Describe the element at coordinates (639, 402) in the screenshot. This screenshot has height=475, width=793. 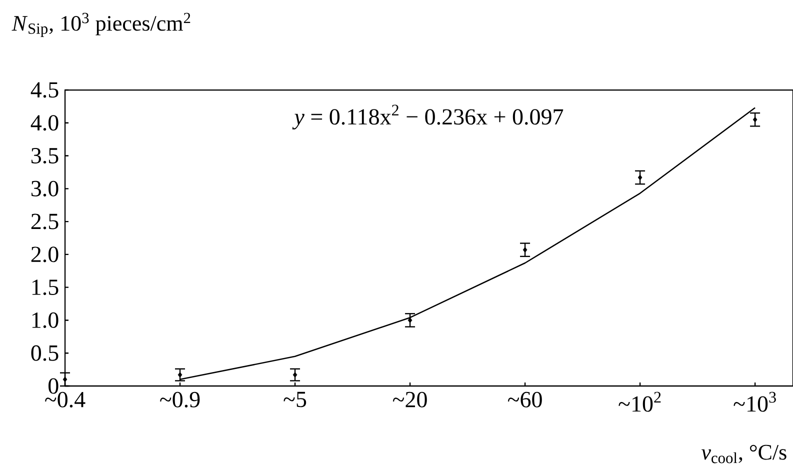
I see `x-tick-label: ~10$^{2}$` at that location.